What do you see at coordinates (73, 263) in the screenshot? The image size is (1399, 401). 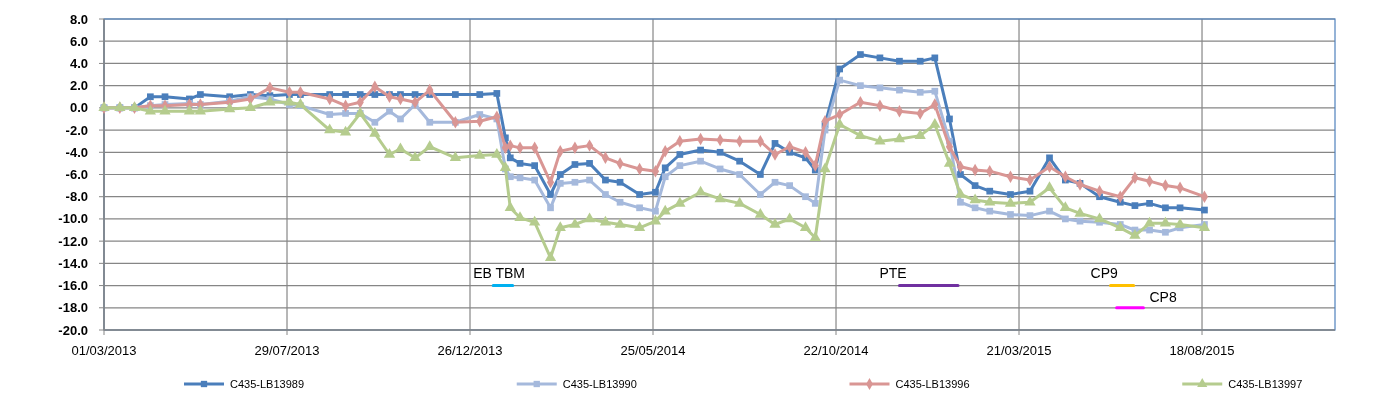 I see `y-tick-label: -14.0` at bounding box center [73, 263].